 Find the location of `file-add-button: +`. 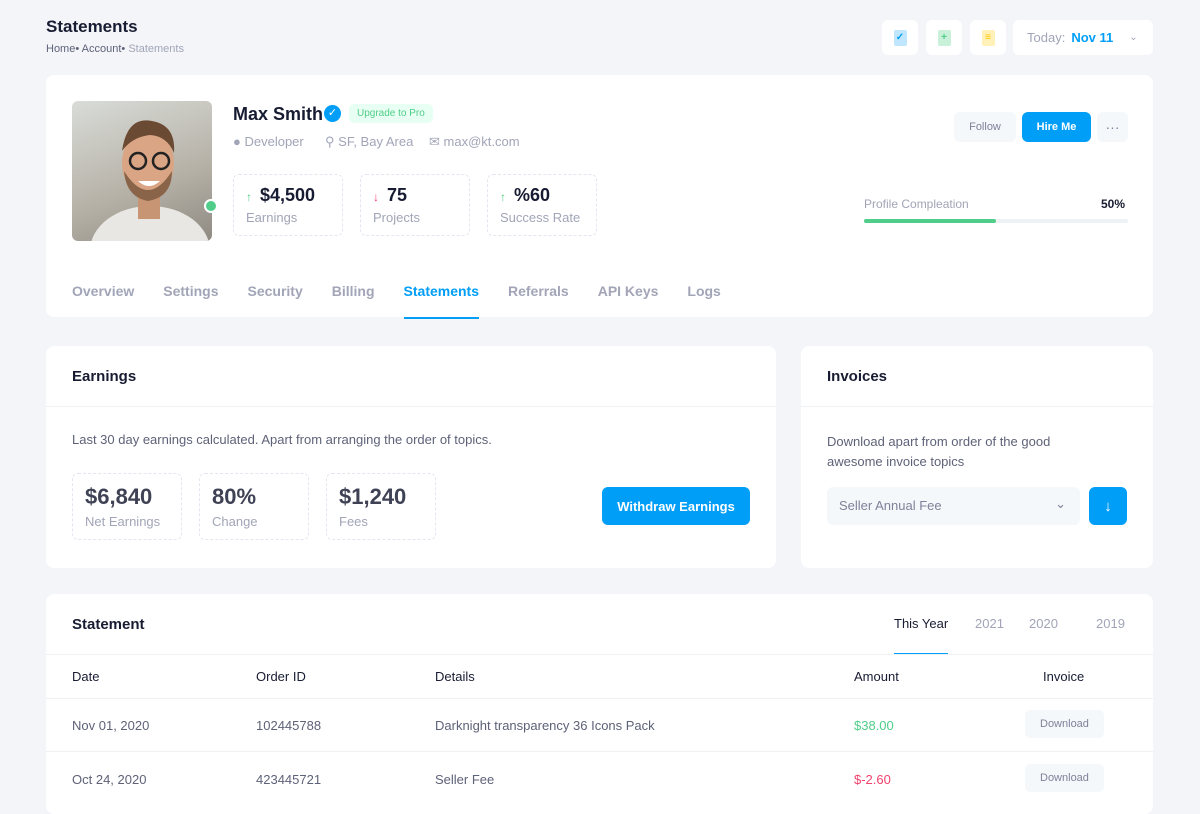

file-add-button: + is located at coordinates (944, 37).